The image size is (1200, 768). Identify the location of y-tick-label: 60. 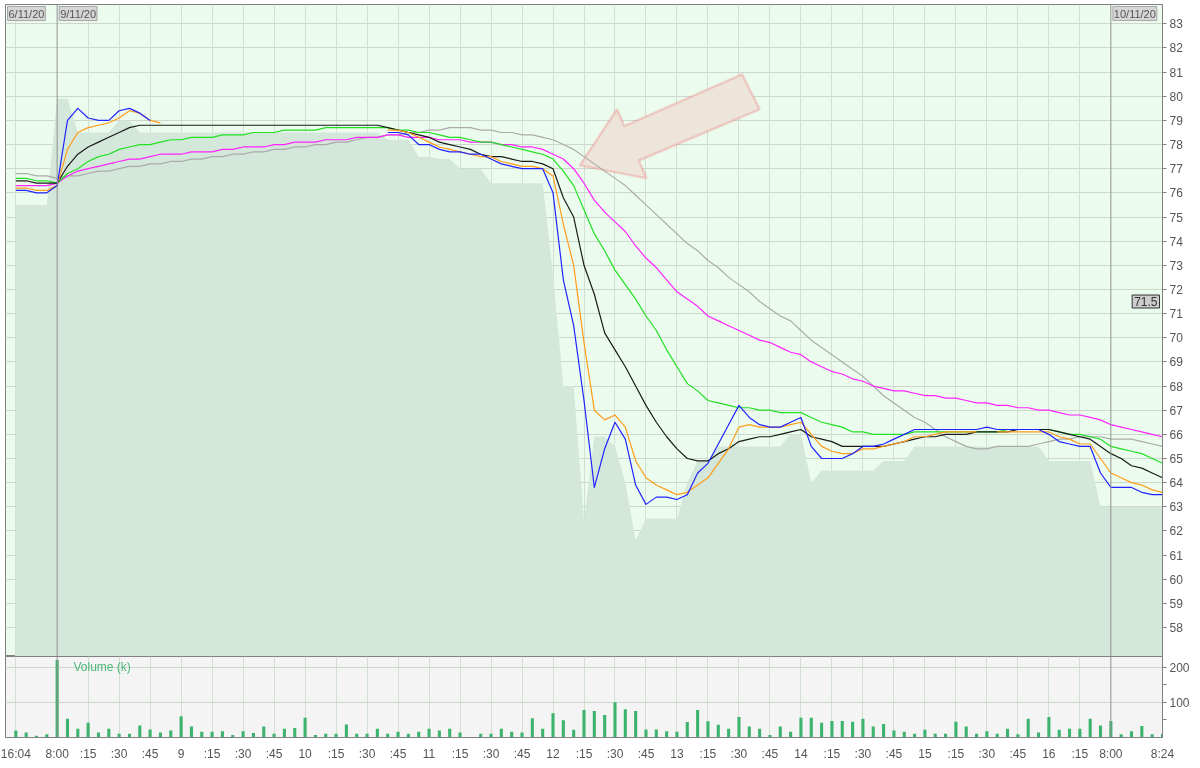
(1176, 579).